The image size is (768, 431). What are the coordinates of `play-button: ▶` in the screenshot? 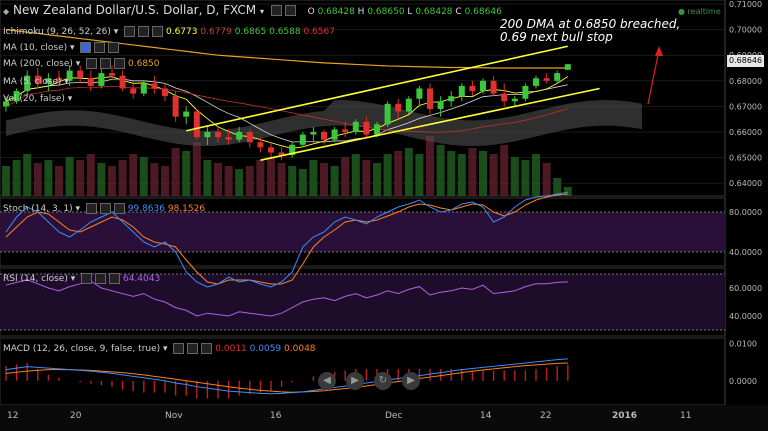 It's located at (411, 381).